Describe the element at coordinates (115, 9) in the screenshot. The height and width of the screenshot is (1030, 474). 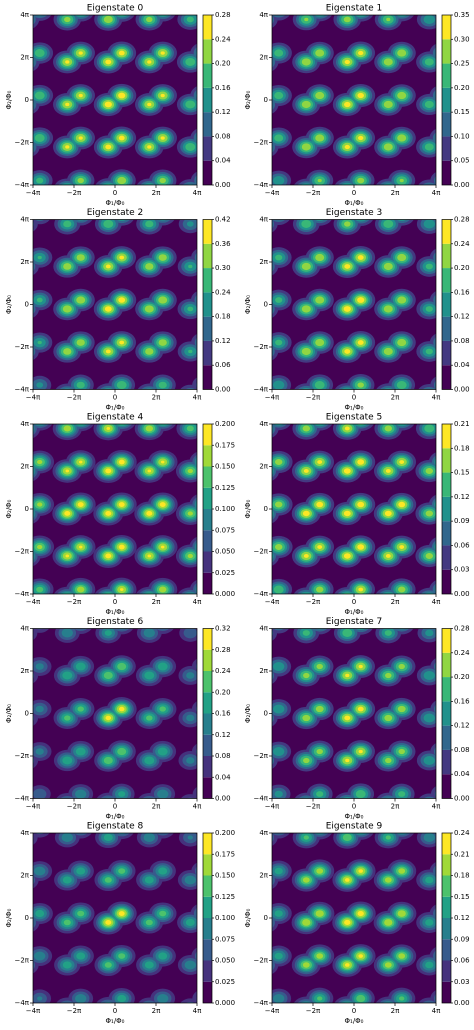
I see `chart-title: Eigenstate 0` at that location.